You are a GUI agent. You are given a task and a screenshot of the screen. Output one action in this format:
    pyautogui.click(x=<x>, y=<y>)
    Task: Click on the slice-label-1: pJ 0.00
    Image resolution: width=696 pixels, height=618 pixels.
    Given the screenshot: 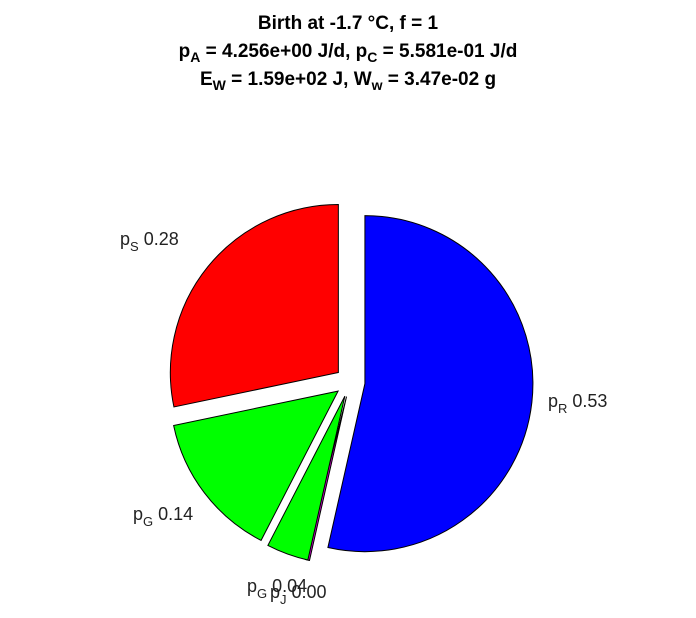 What is the action you would take?
    pyautogui.click(x=298, y=594)
    